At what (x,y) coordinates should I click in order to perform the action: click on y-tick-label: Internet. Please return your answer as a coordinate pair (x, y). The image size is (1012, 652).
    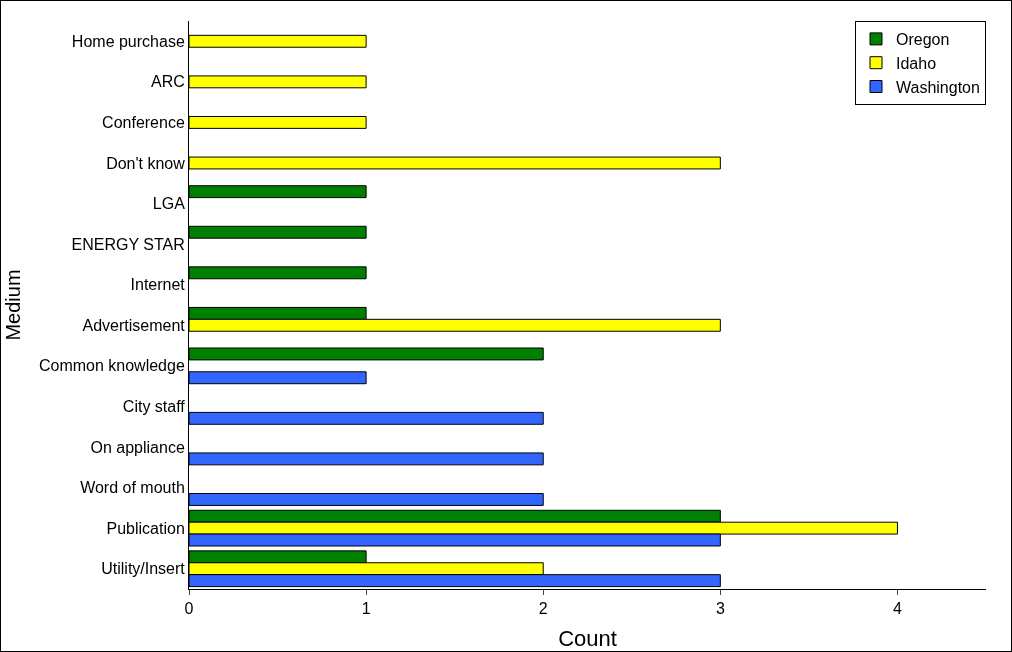
    Looking at the image, I should click on (158, 285).